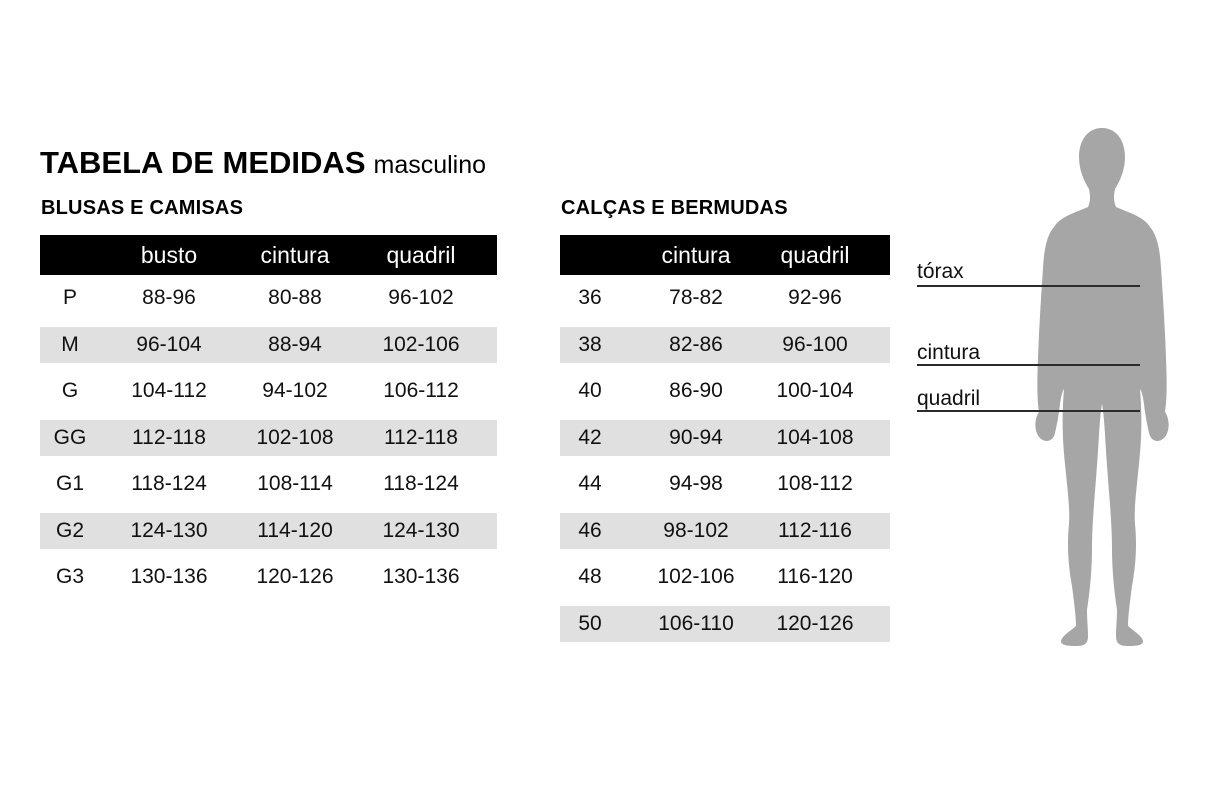 Image resolution: width=1213 pixels, height=790 pixels. Describe the element at coordinates (295, 344) in the screenshot. I see `measure-cell: 88-94` at that location.